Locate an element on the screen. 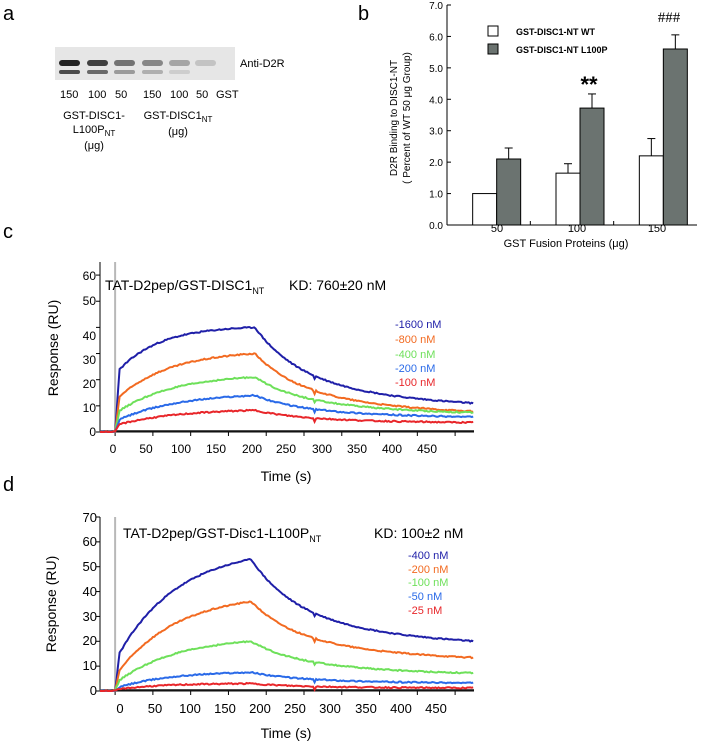 Image resolution: width=709 pixels, height=745 pixels. x-tick-label: 300 is located at coordinates (322, 449).